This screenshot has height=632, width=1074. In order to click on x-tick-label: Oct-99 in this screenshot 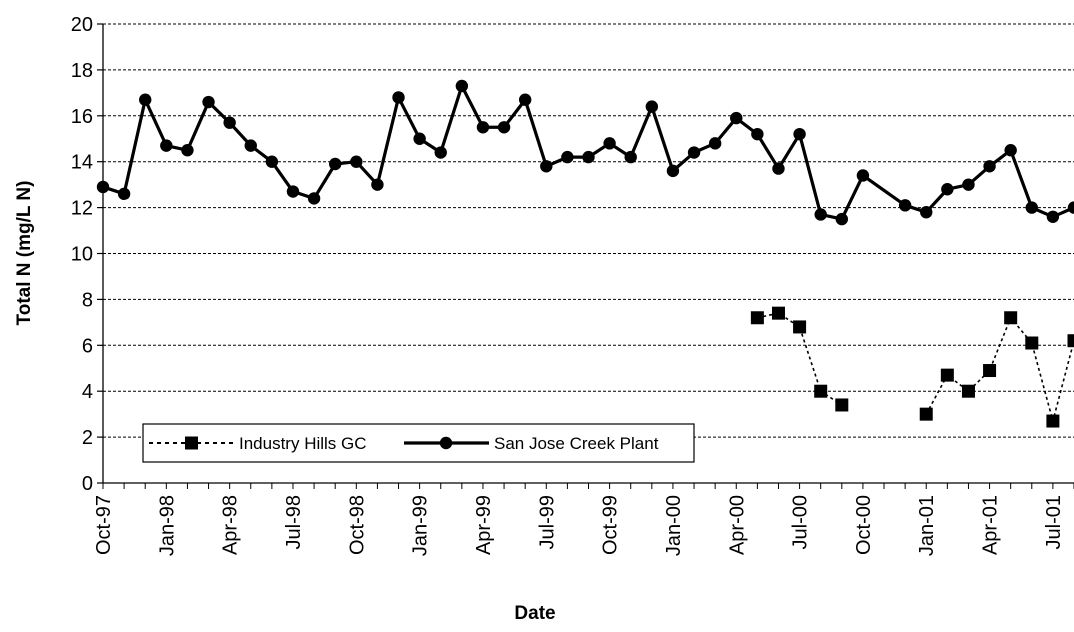, I will do `click(611, 525)`.